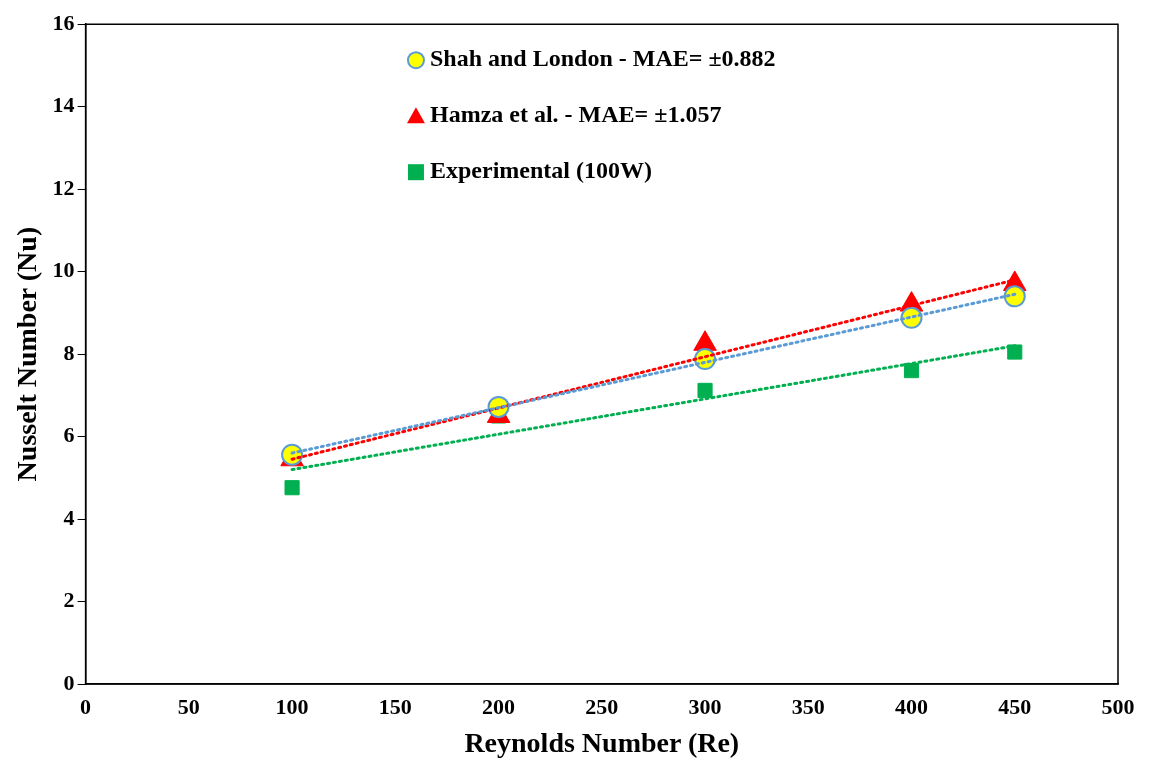 The height and width of the screenshot is (776, 1158). Describe the element at coordinates (705, 706) in the screenshot. I see `x-tick-label: 300` at that location.